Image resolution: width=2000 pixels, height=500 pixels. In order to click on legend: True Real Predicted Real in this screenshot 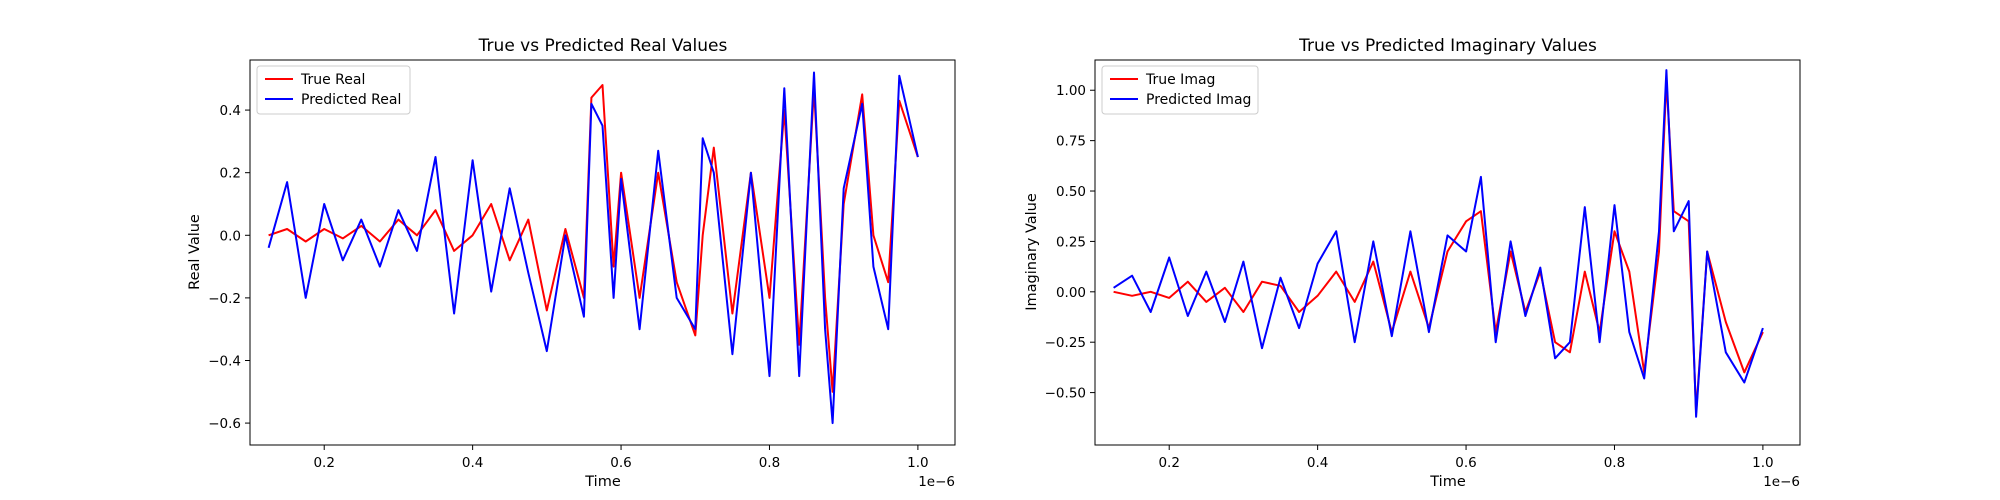, I will do `click(333, 90)`.